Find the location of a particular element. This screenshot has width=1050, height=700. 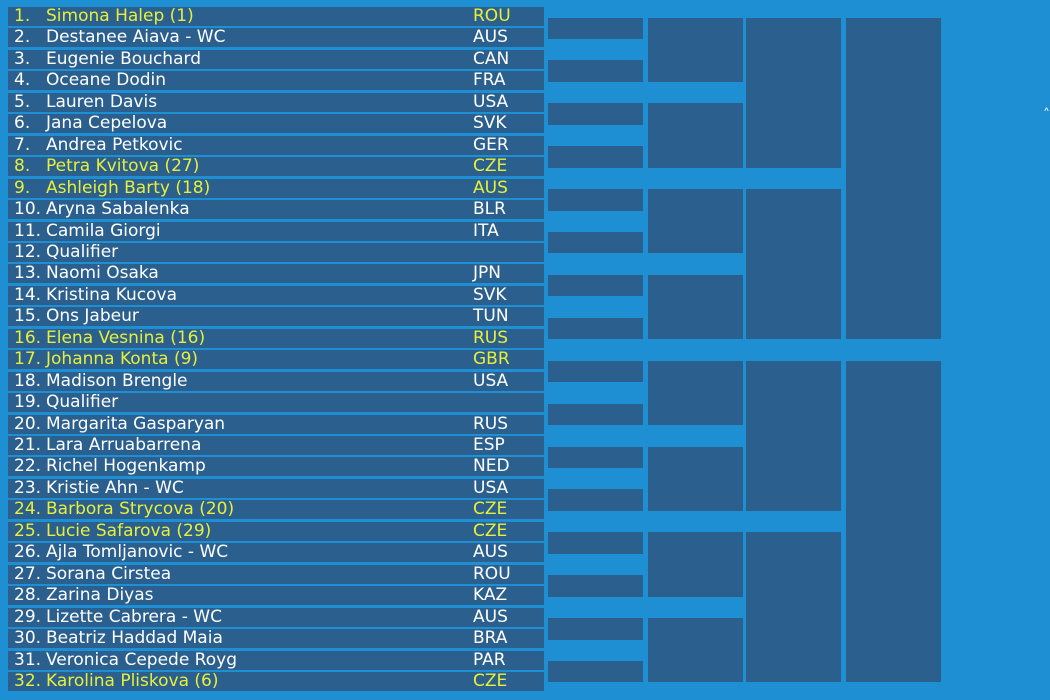

player-number: 24. is located at coordinates (28, 509).